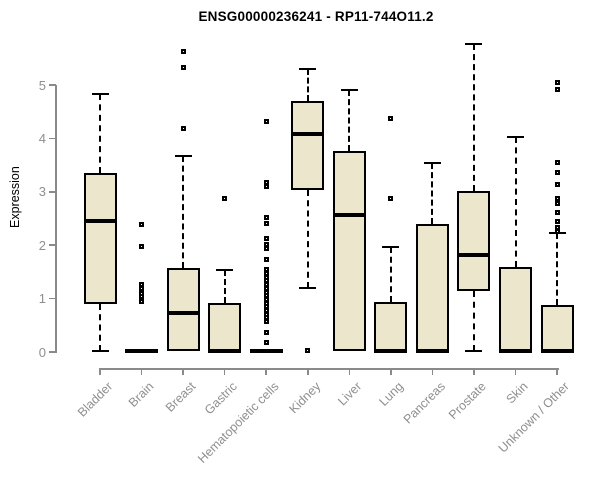 This screenshot has height=500, width=600. What do you see at coordinates (95, 399) in the screenshot?
I see `x-tick-label: Bladder` at bounding box center [95, 399].